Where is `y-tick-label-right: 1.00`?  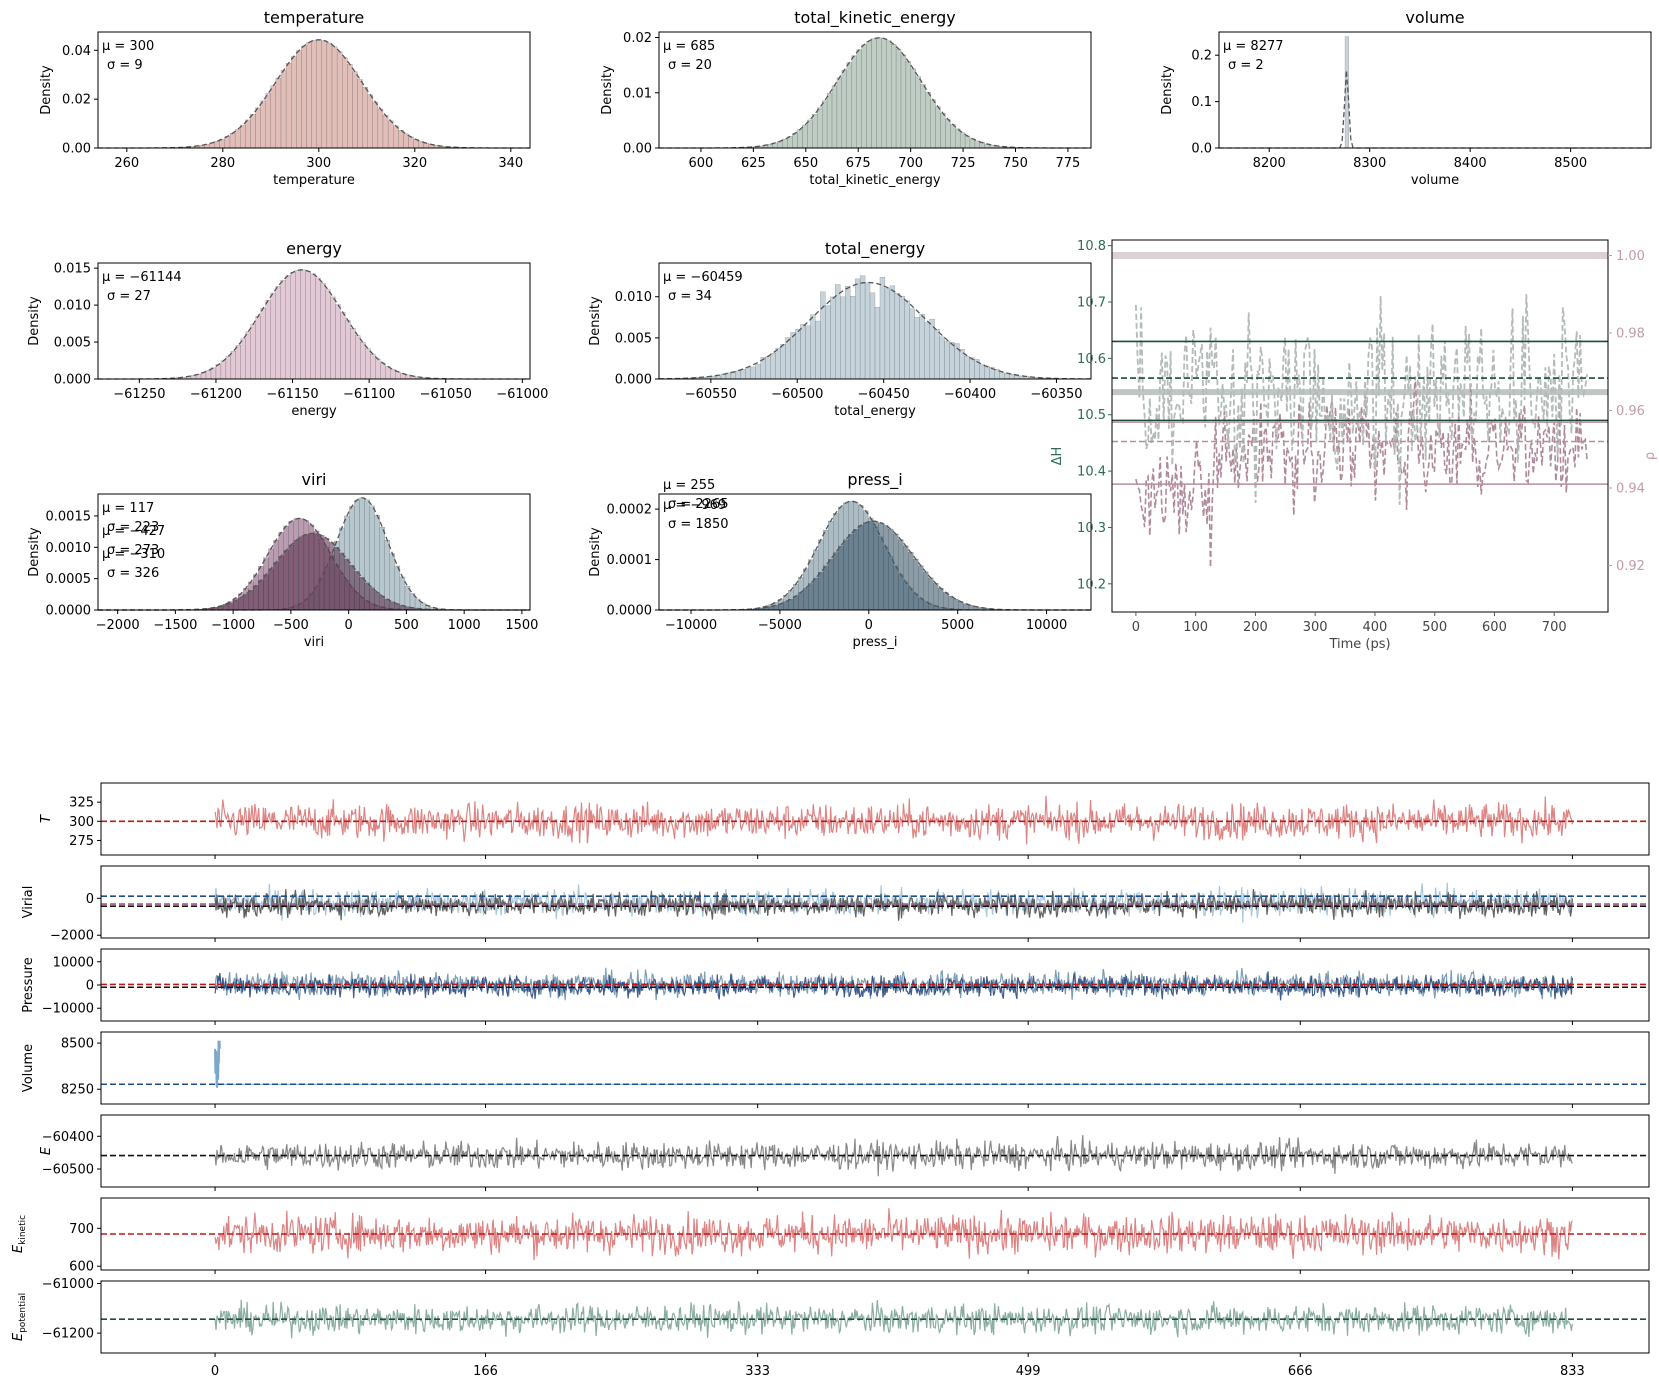
y-tick-label-right: 1.00 is located at coordinates (1630, 256).